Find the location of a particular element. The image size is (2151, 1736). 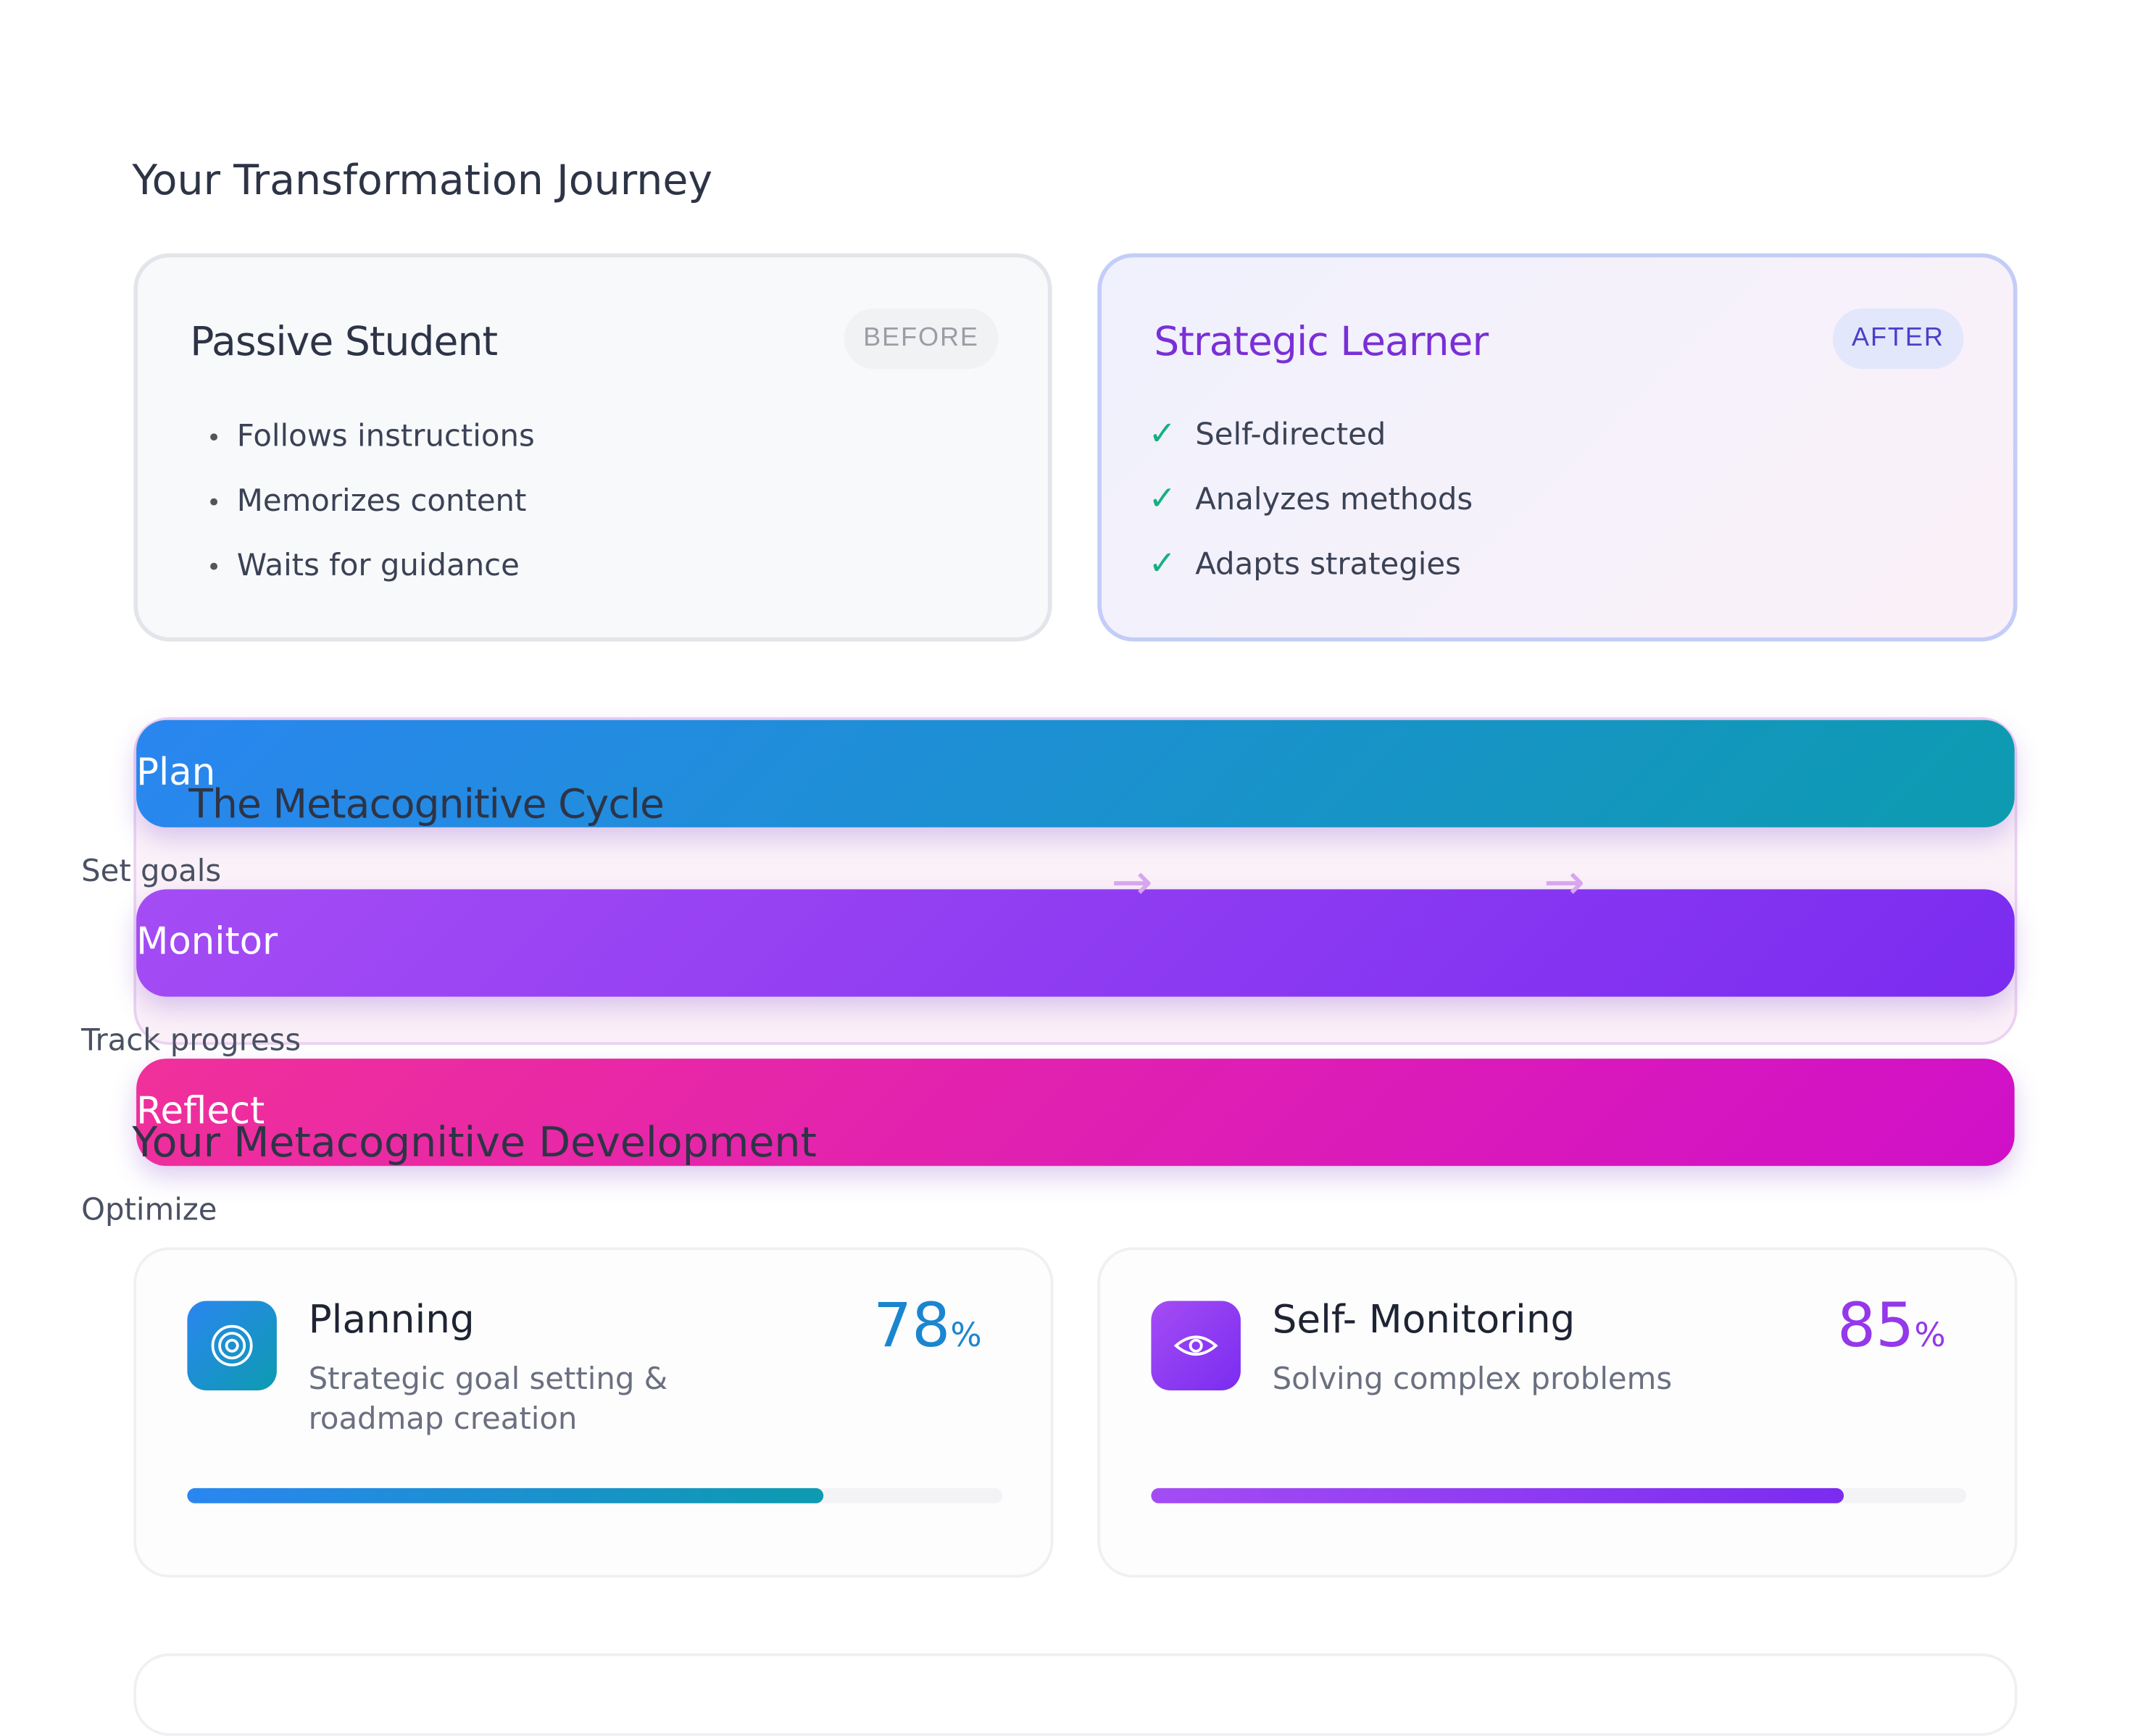

step: Monitor Track progress is located at coordinates (1048, 974).